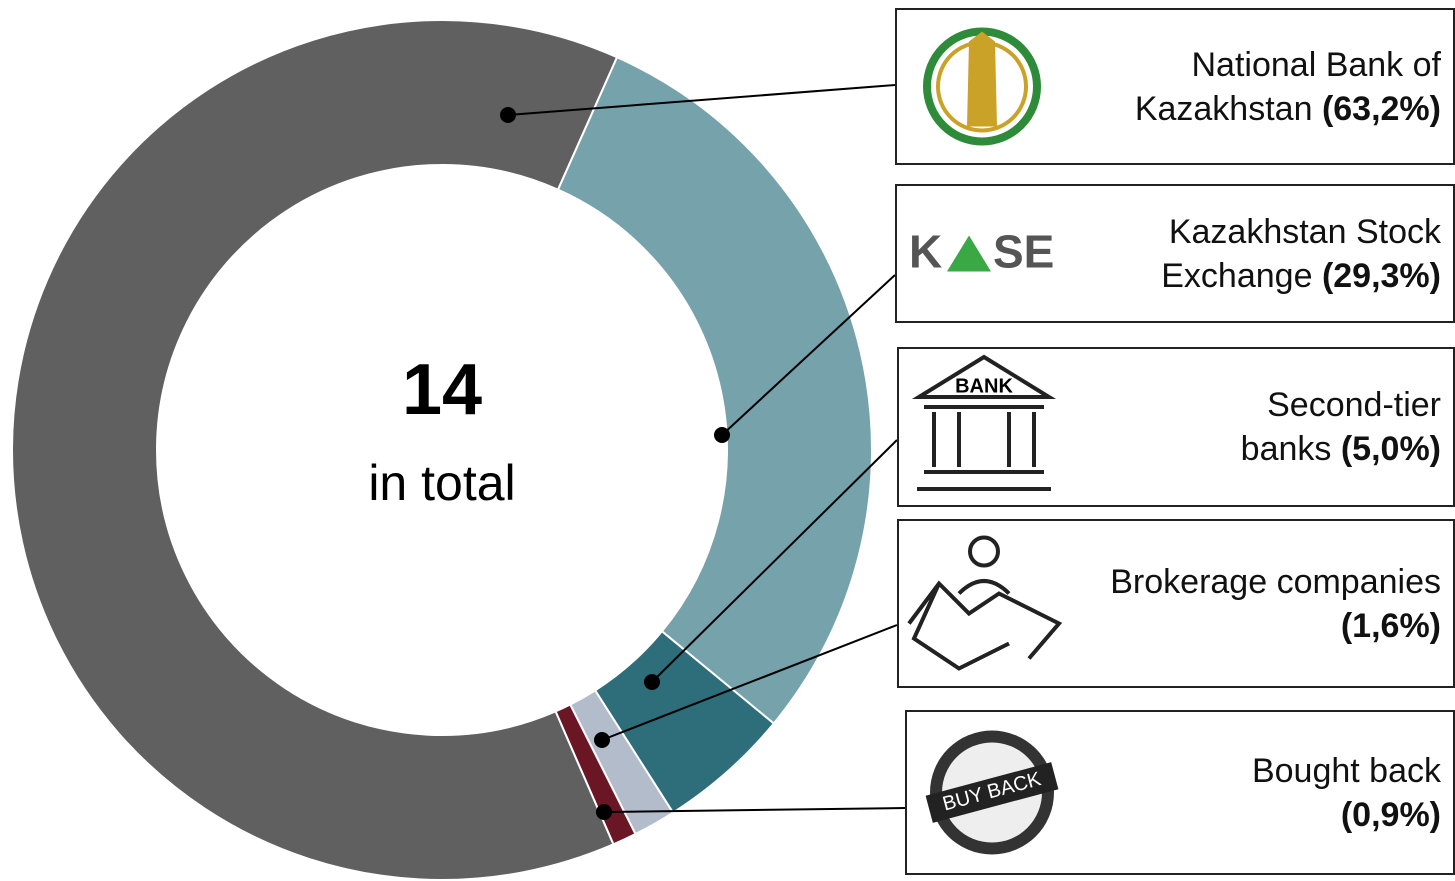 The image size is (1455, 881). I want to click on legend-label: Bought back (0,9%), so click(1311, 792).